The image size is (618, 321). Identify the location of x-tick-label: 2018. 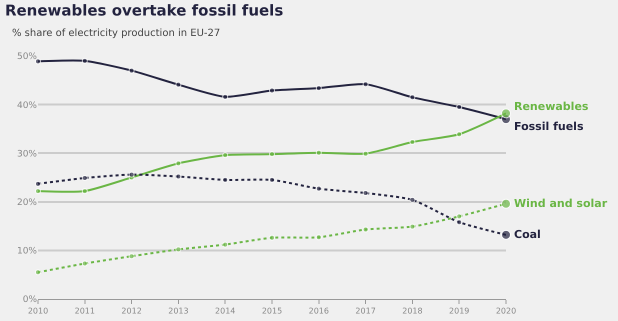
(412, 311).